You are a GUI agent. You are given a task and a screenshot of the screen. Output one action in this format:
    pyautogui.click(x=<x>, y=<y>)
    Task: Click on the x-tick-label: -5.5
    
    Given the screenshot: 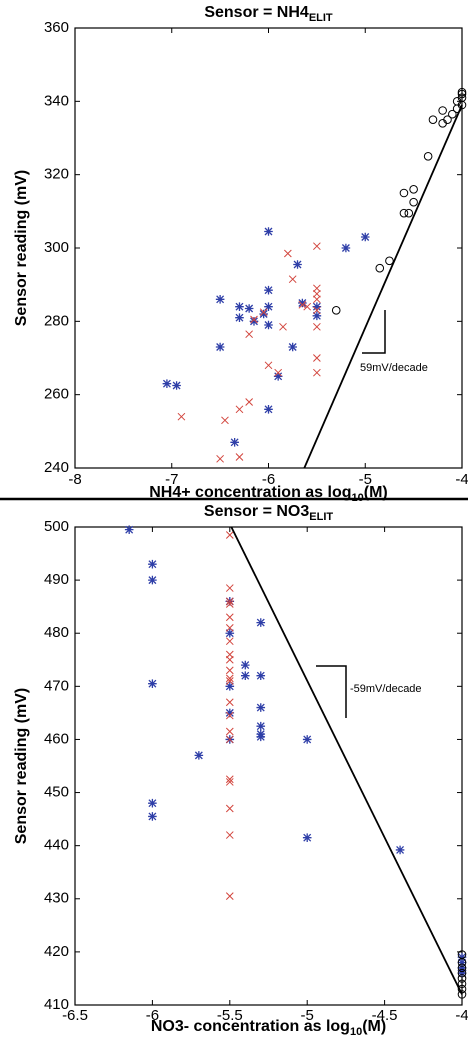 What is the action you would take?
    pyautogui.click(x=230, y=1015)
    